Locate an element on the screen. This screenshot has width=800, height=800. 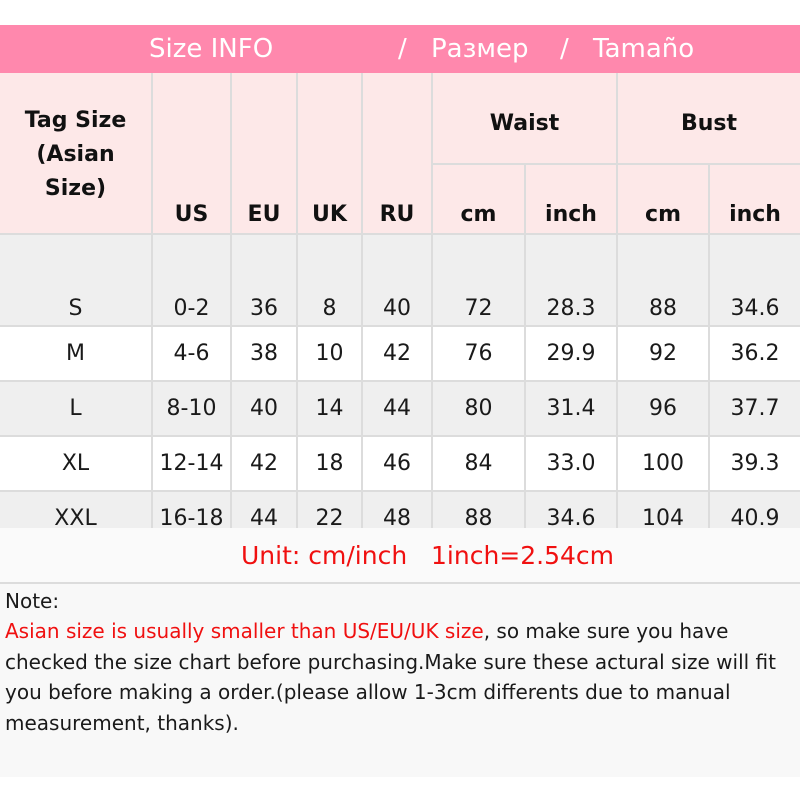
cell-uk: 10 is located at coordinates (329, 353).